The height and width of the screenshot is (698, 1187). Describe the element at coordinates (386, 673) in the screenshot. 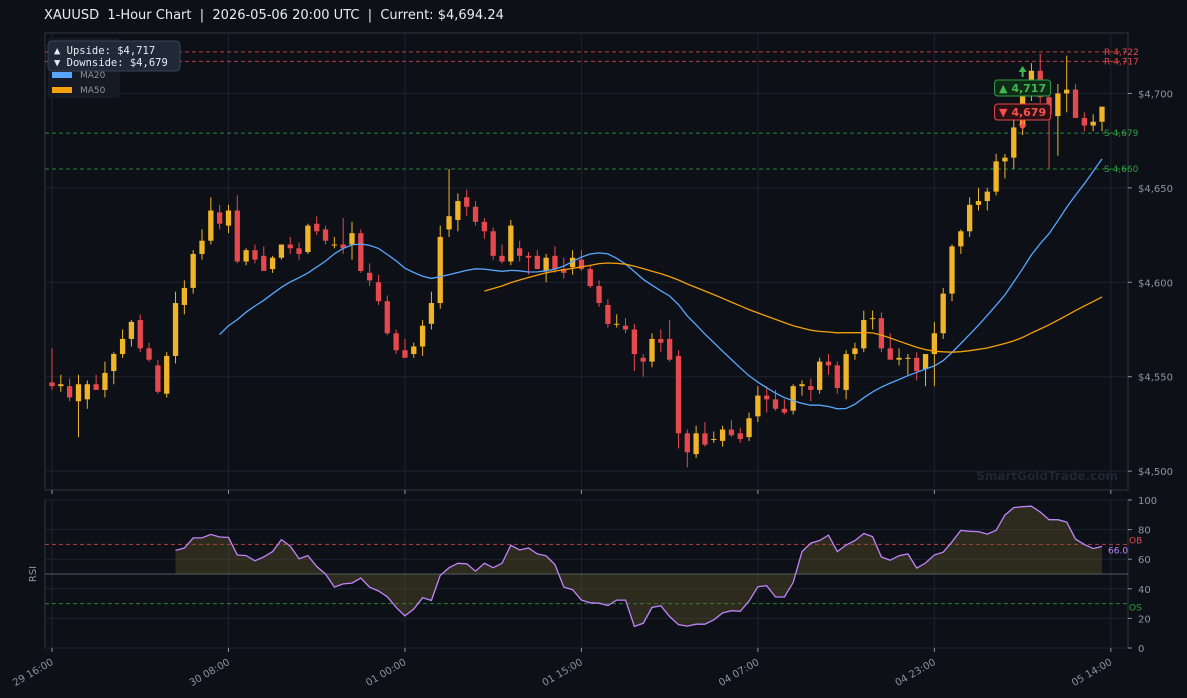

I see `time-tick-label: 01 00:00` at that location.